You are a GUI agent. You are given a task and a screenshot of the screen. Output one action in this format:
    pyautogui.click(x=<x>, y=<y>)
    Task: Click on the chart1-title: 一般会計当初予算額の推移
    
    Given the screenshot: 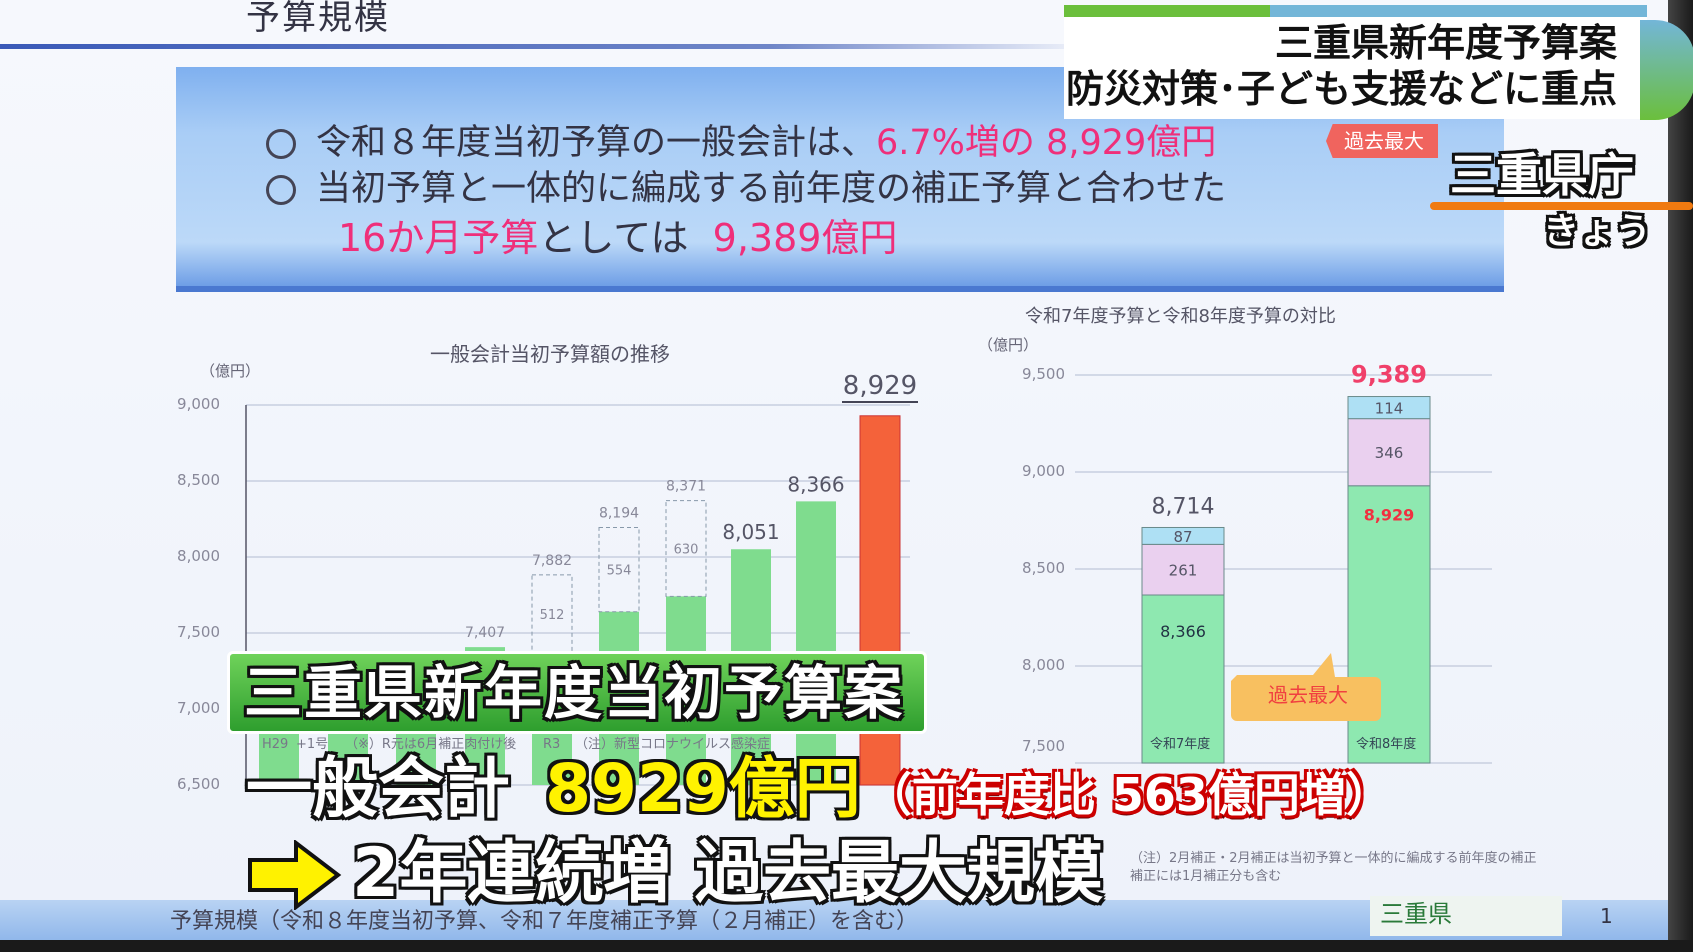 What is the action you would take?
    pyautogui.click(x=550, y=354)
    